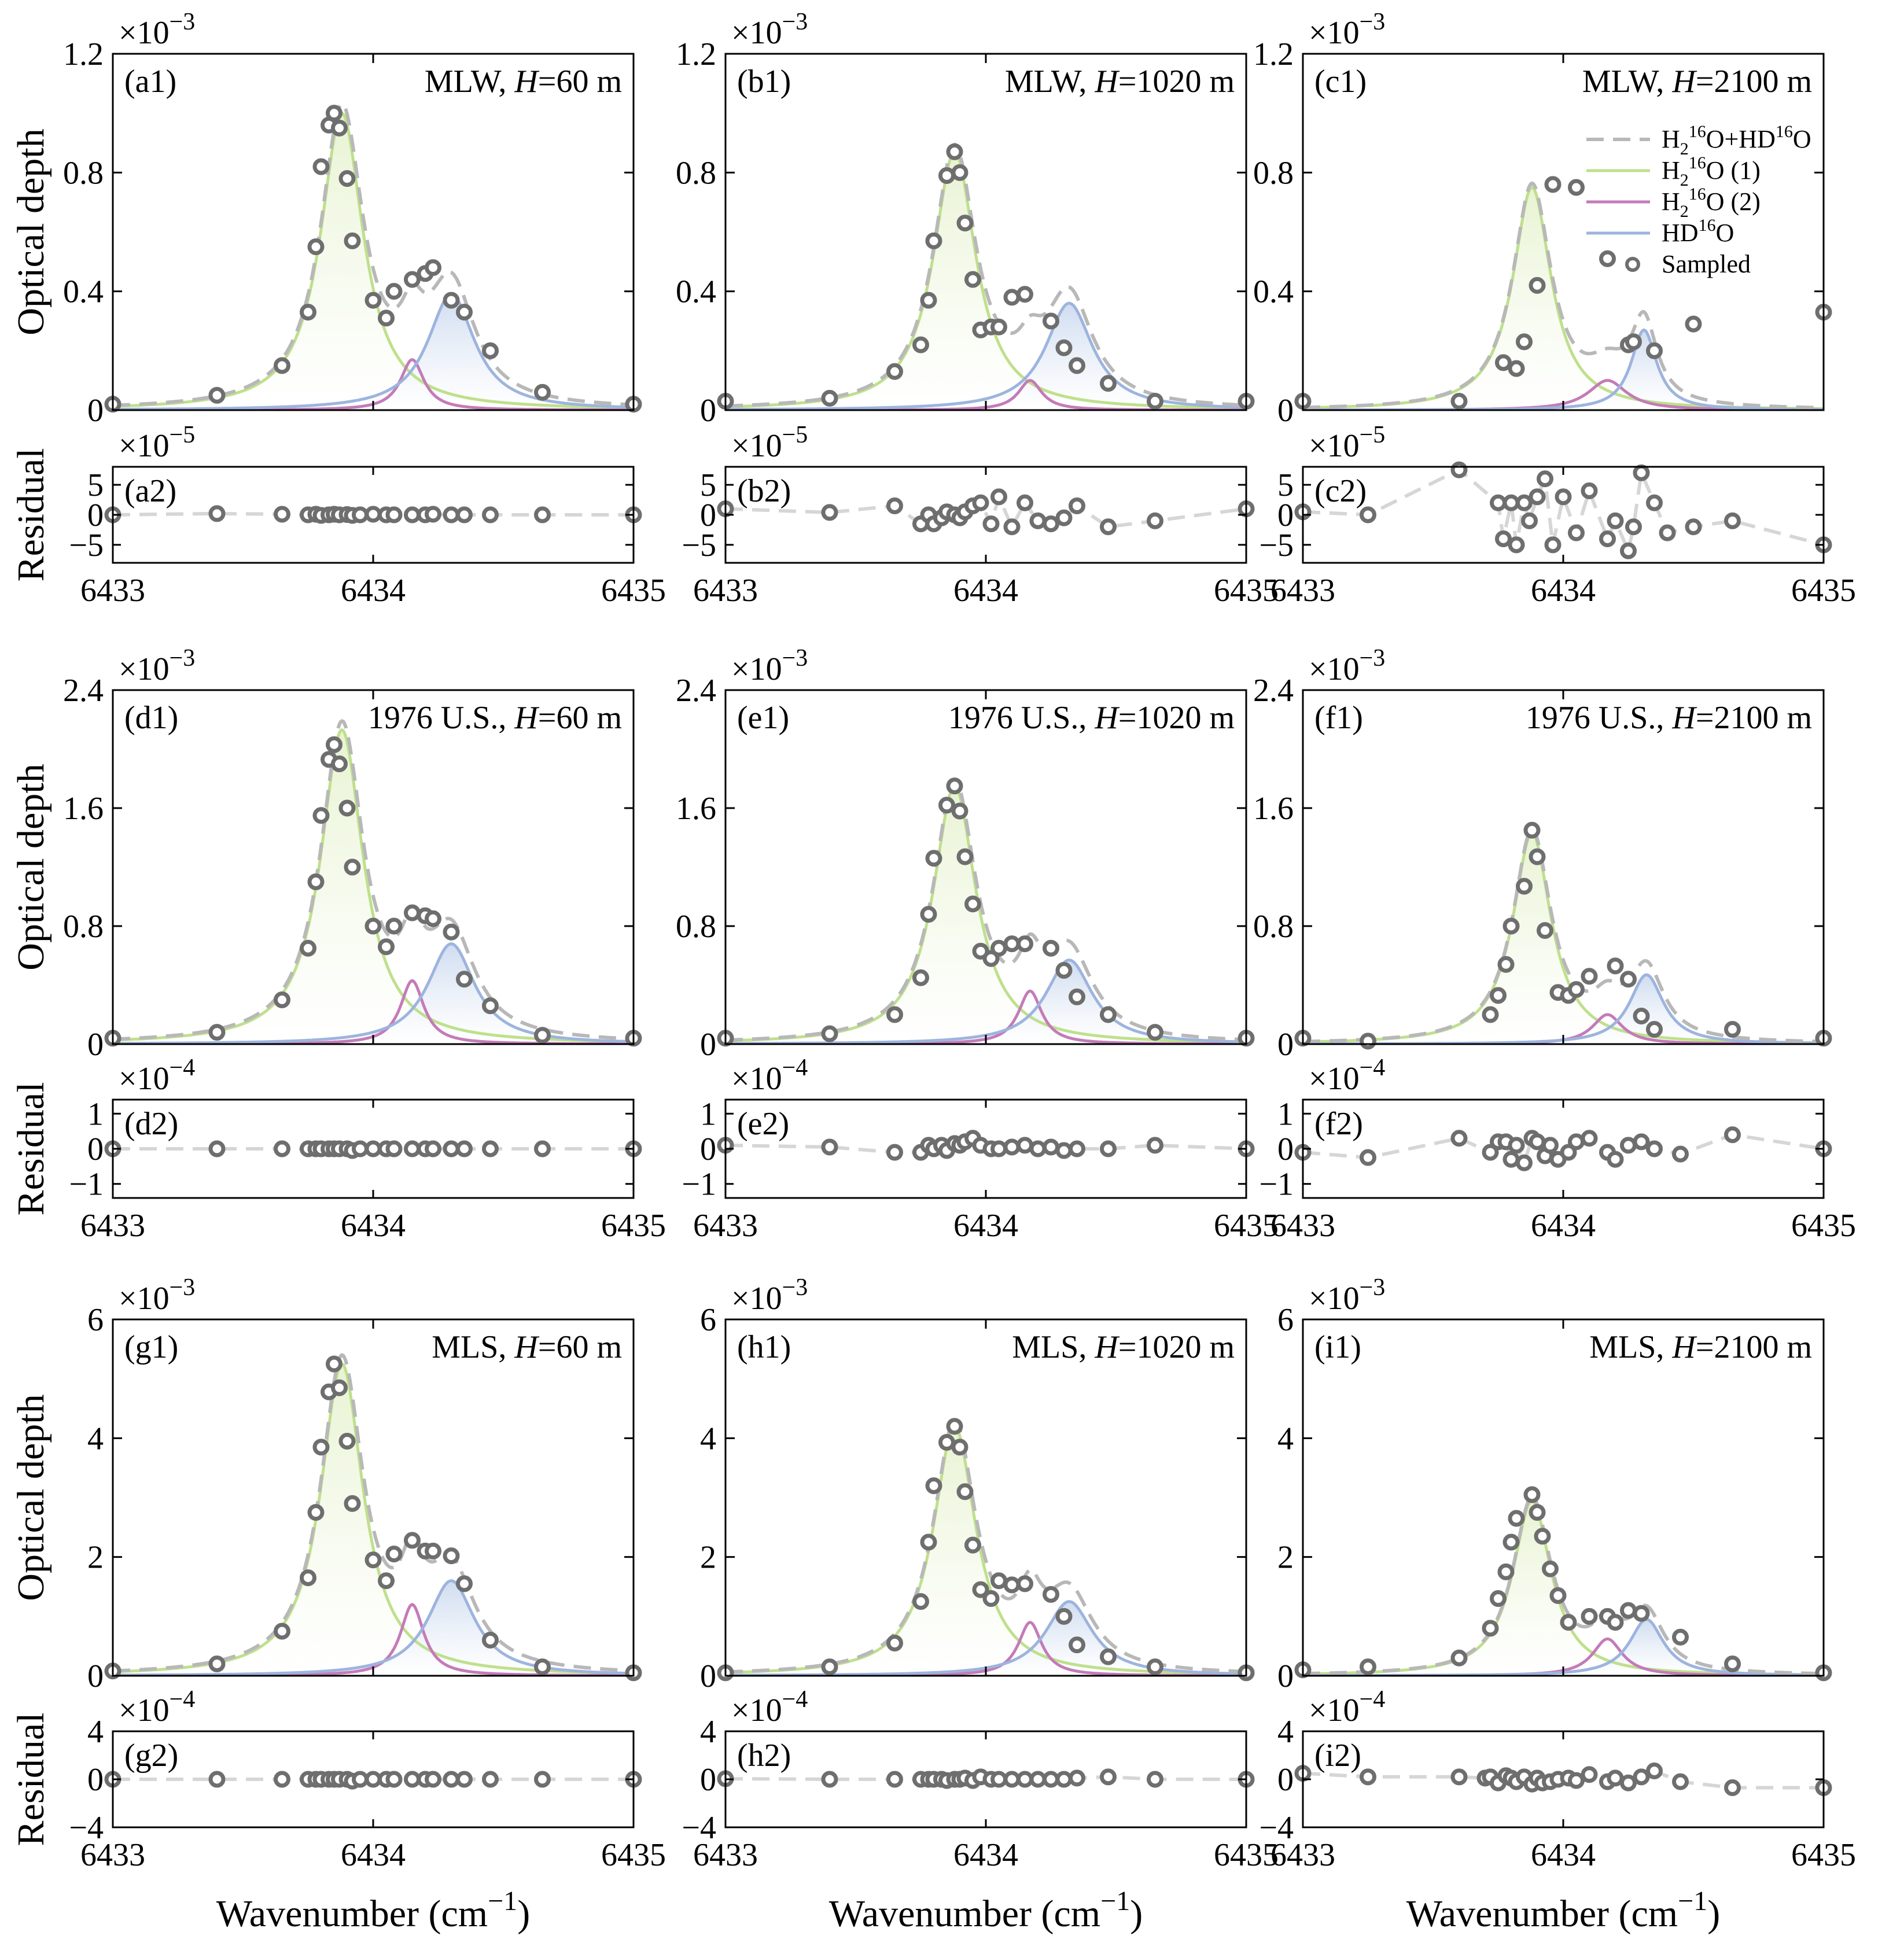 The width and height of the screenshot is (1904, 1943). What do you see at coordinates (986, 1911) in the screenshot?
I see `x-axis-label: Wavenumber (cm−1)` at bounding box center [986, 1911].